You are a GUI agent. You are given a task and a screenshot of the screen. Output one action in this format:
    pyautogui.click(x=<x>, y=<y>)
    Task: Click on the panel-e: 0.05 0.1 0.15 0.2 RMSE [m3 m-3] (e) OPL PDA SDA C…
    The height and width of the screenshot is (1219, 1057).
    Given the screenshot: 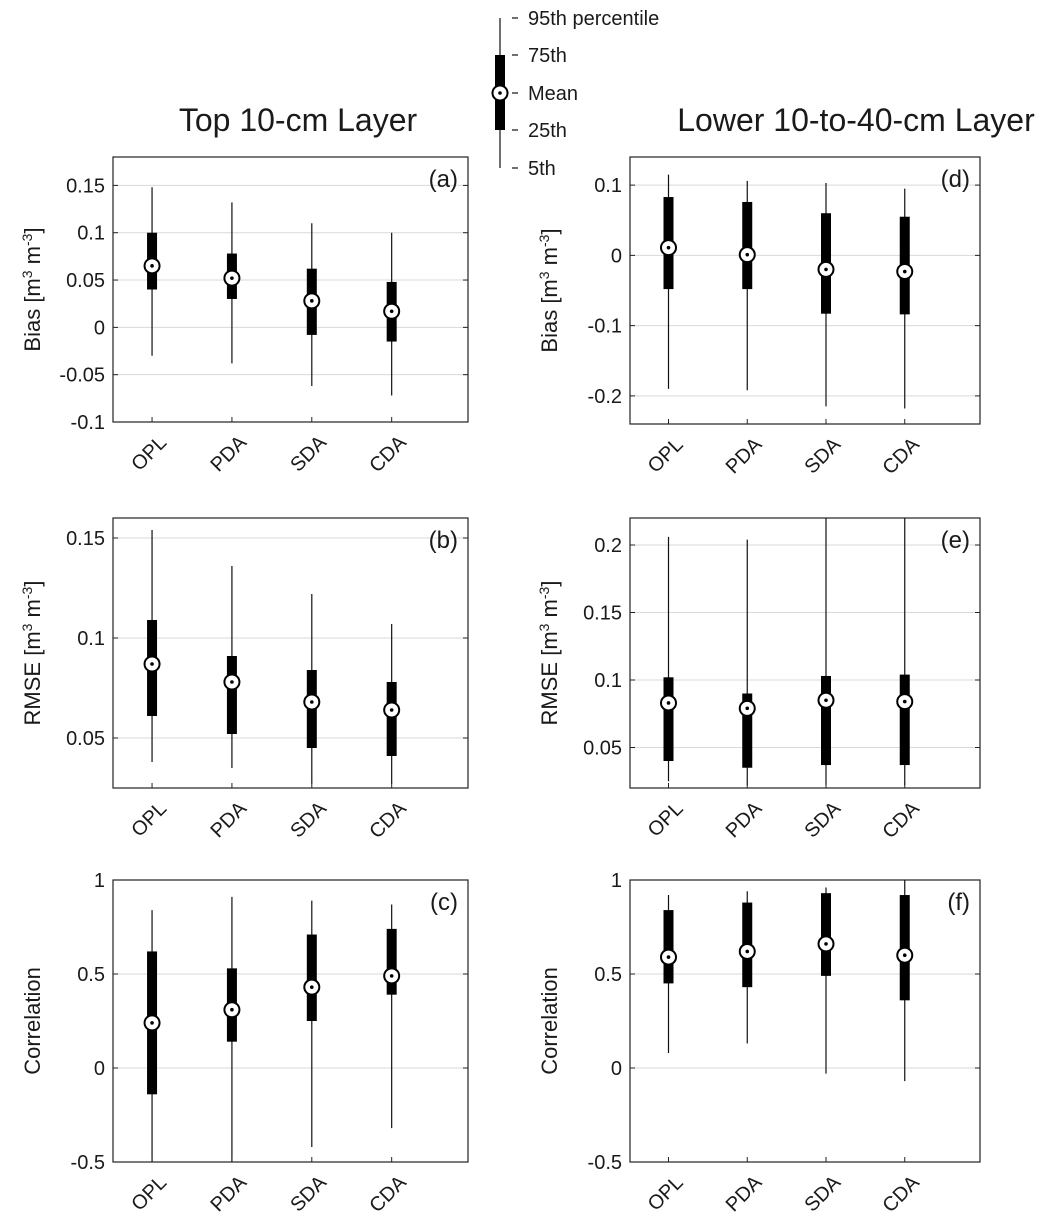 What is the action you would take?
    pyautogui.click(x=758, y=680)
    